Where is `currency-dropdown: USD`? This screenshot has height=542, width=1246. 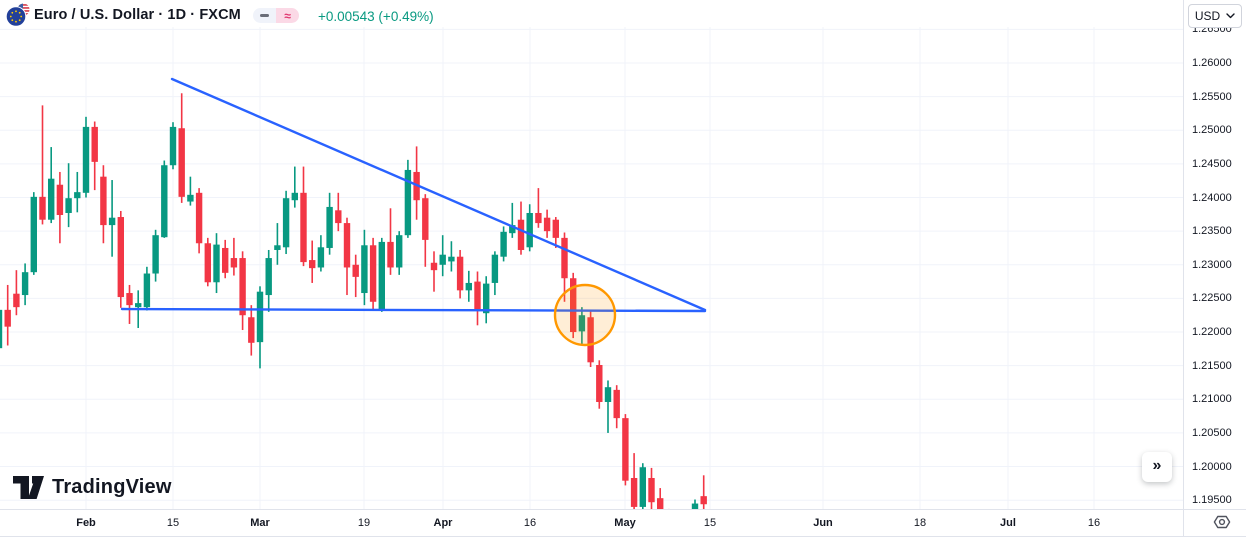 currency-dropdown: USD is located at coordinates (1215, 16).